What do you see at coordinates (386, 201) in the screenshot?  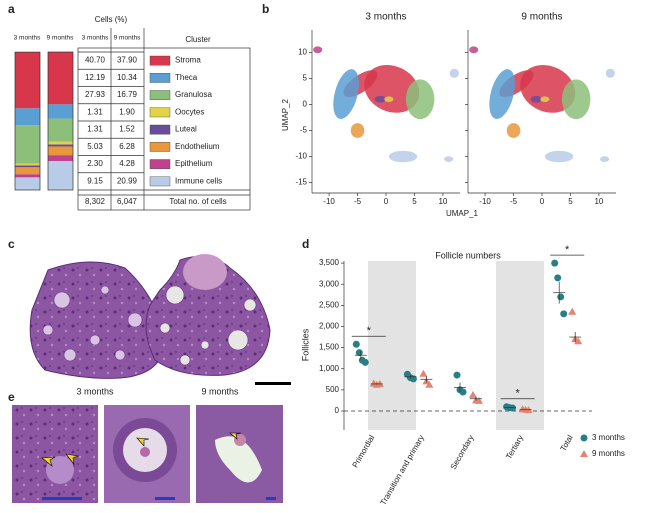 I see `x-tick-label: 0` at bounding box center [386, 201].